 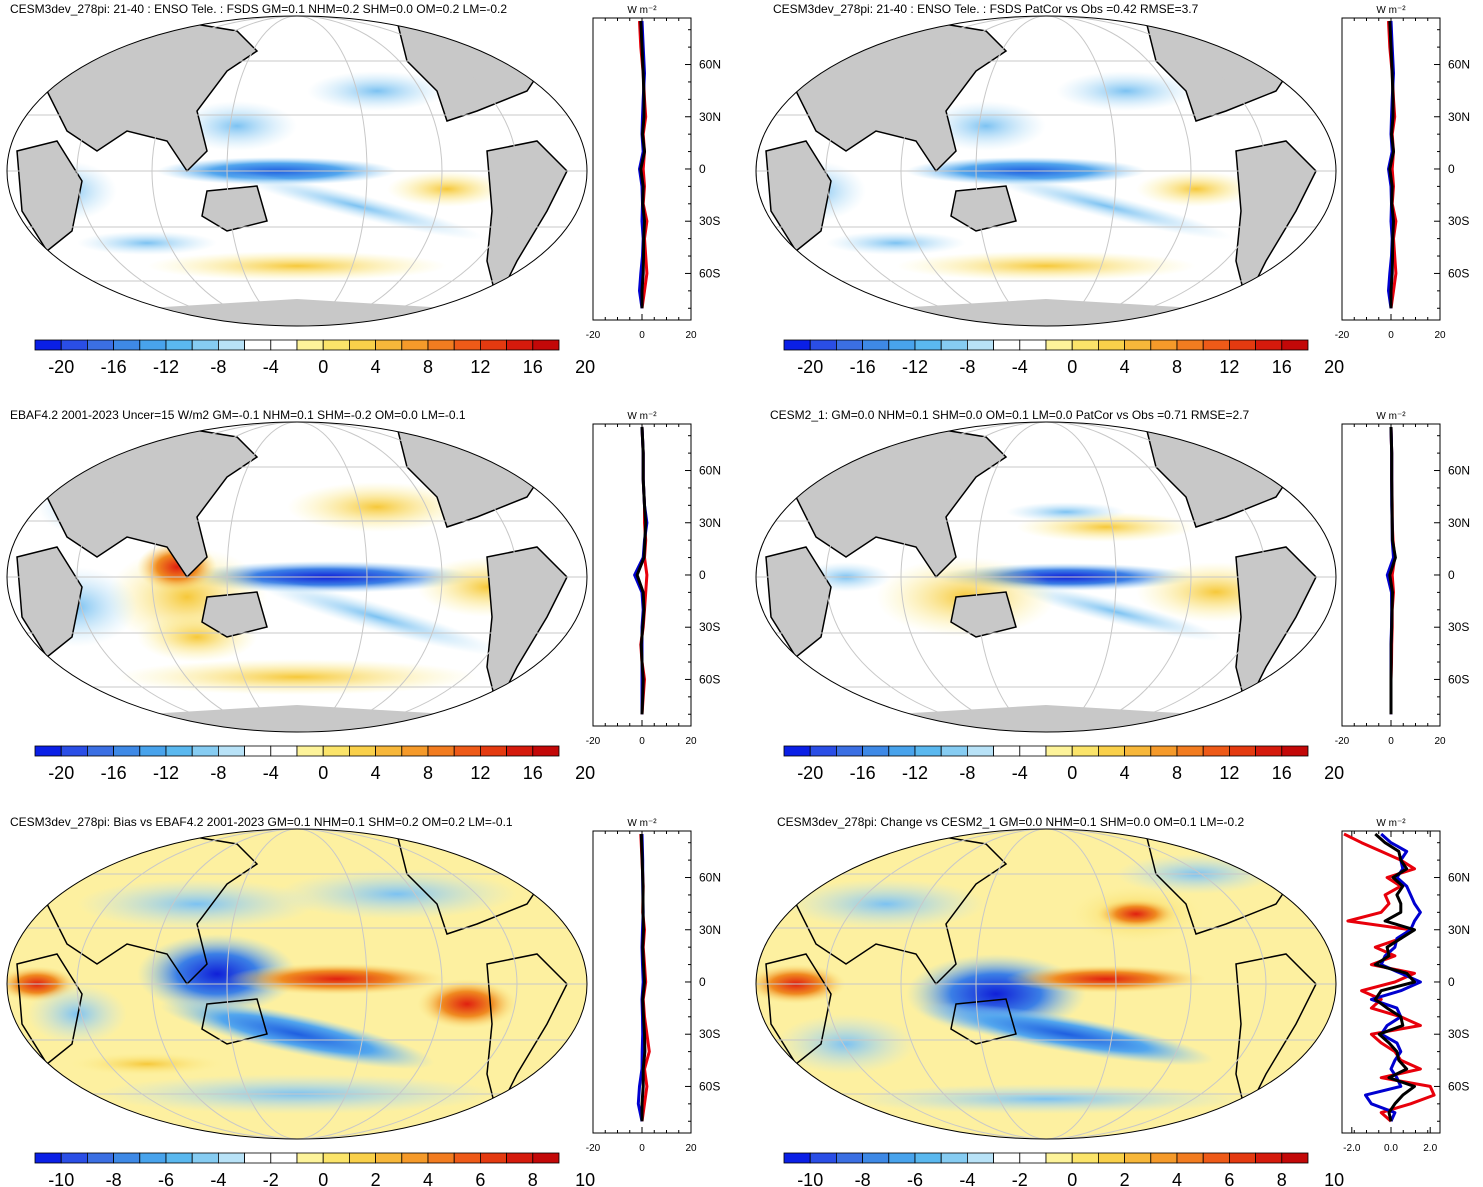 I want to click on x-tick-label: 2.0, so click(x=1430, y=1148).